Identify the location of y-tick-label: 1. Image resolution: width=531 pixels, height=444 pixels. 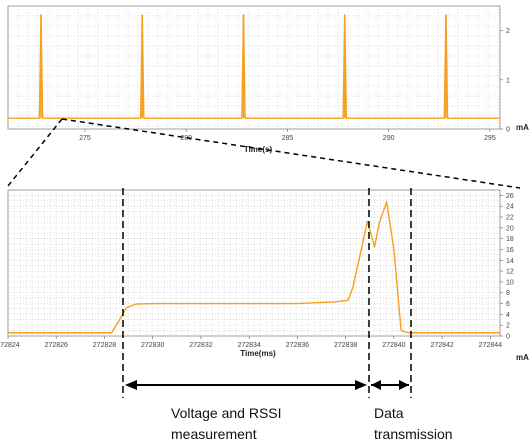
(508, 80).